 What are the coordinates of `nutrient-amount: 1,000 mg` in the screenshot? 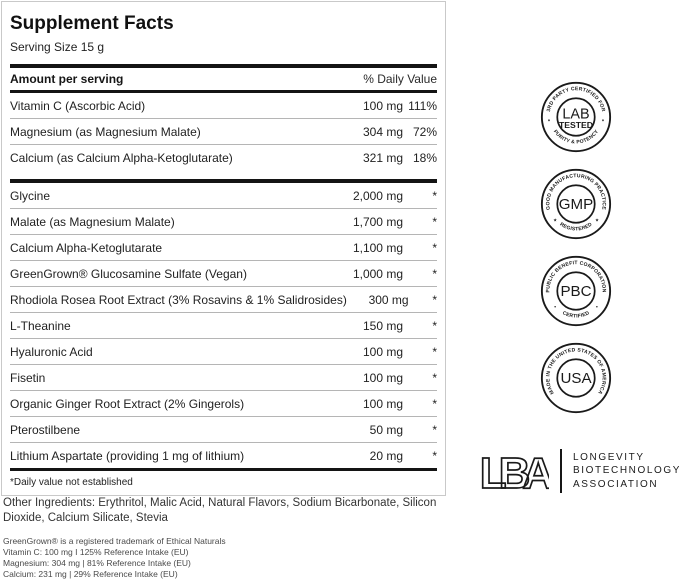 It's located at (377, 273).